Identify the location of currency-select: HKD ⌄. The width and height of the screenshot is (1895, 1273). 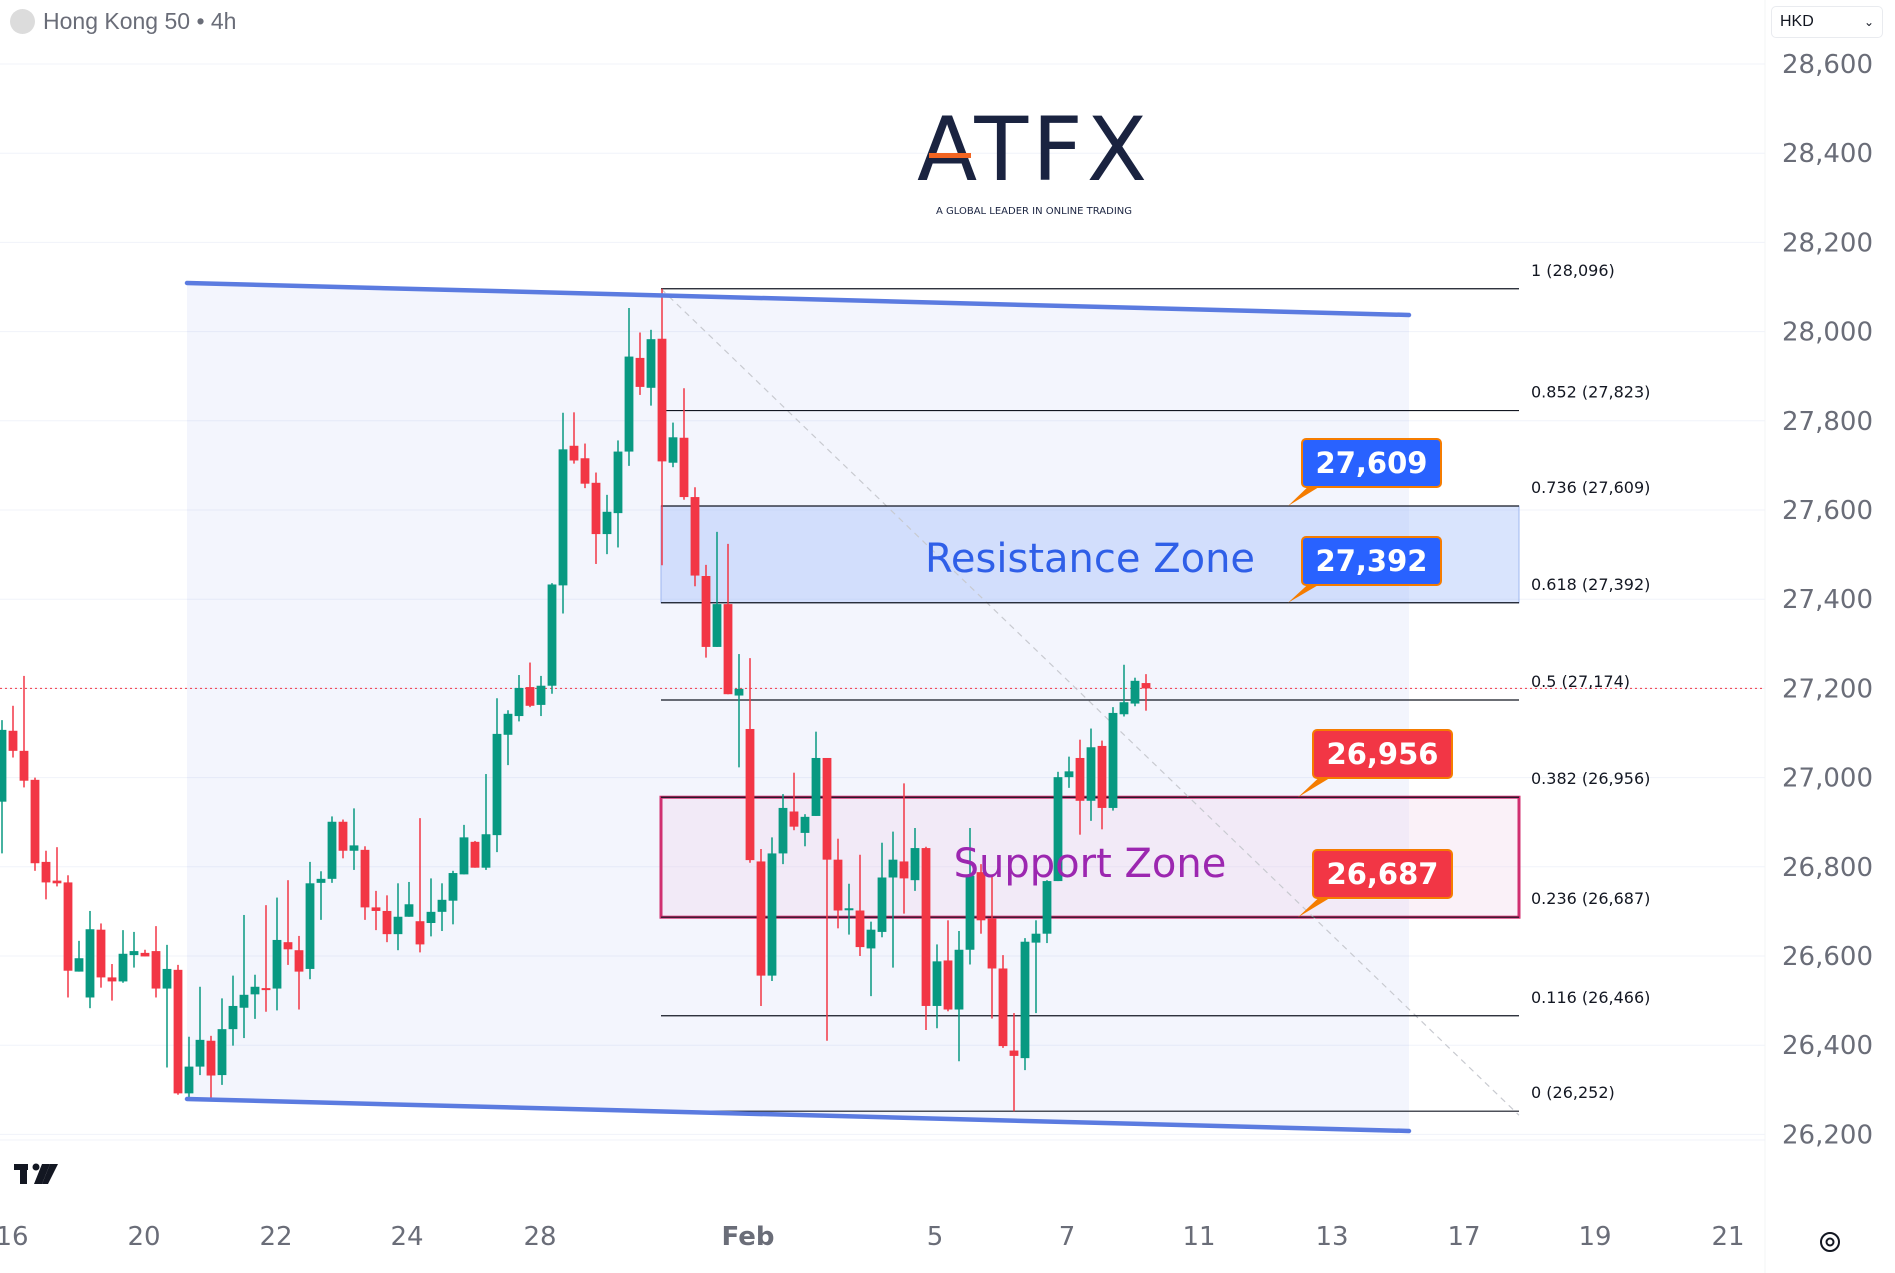
(1827, 22).